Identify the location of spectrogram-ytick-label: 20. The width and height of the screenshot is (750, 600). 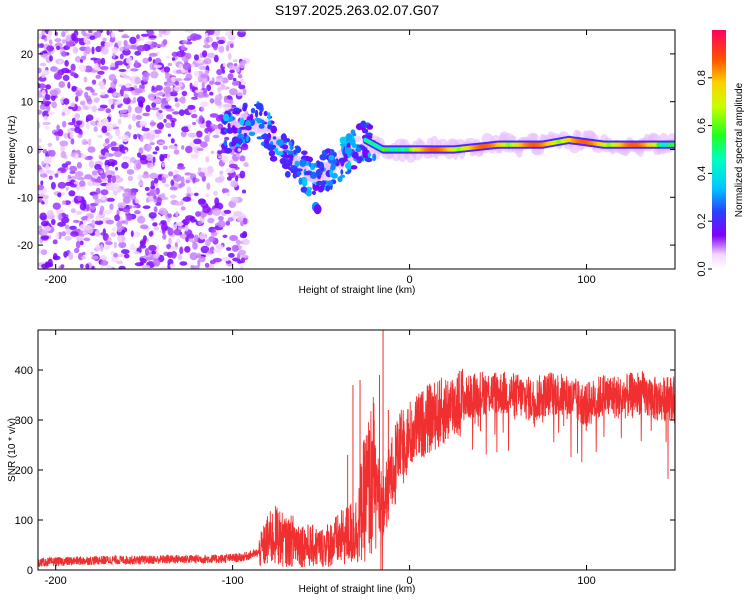
(27, 55).